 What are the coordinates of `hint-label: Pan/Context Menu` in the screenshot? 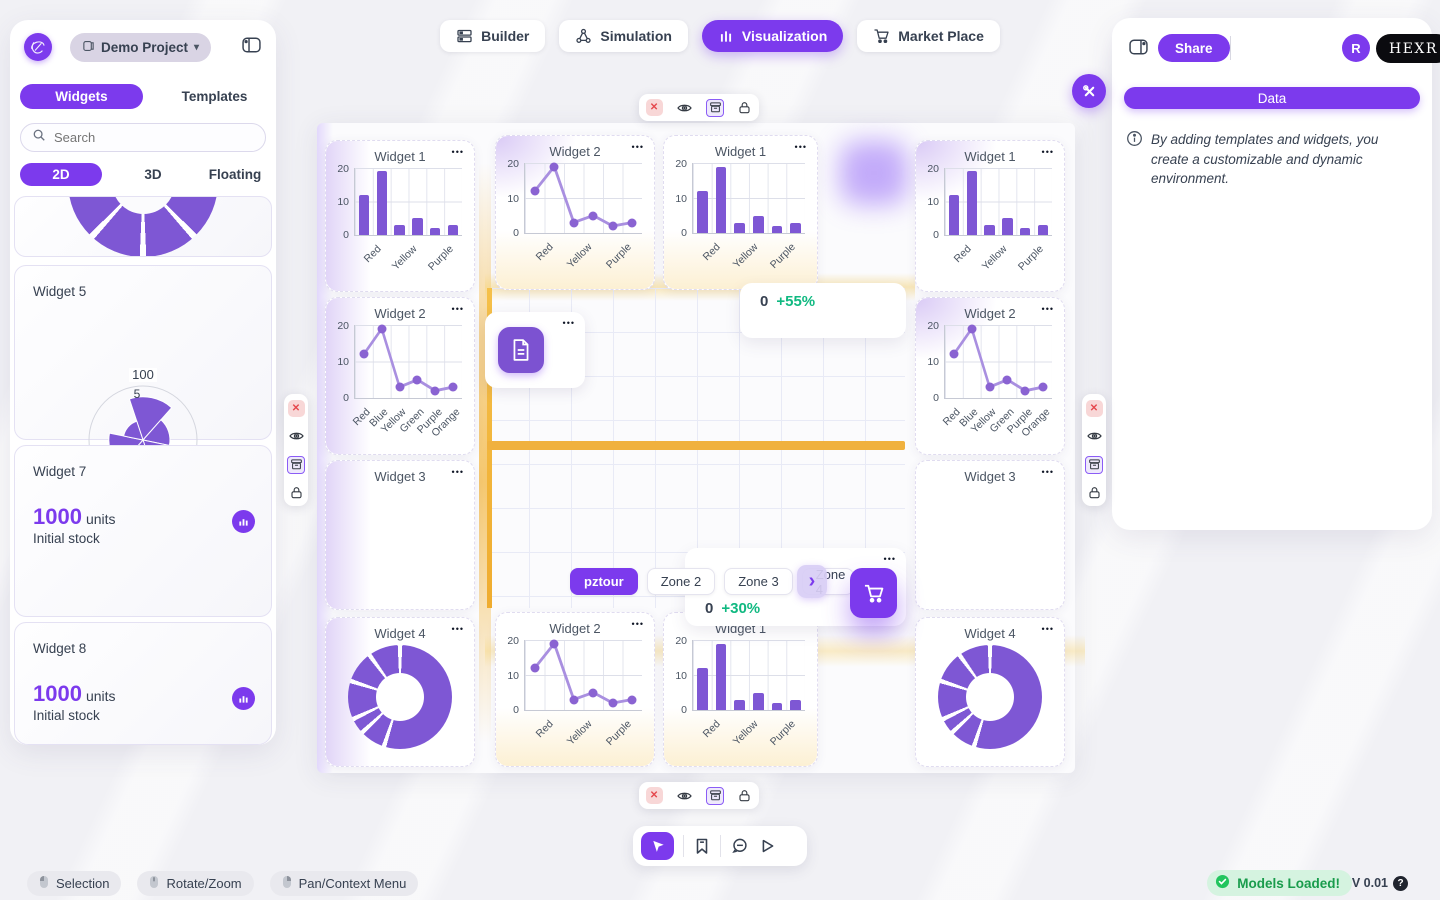 It's located at (352, 883).